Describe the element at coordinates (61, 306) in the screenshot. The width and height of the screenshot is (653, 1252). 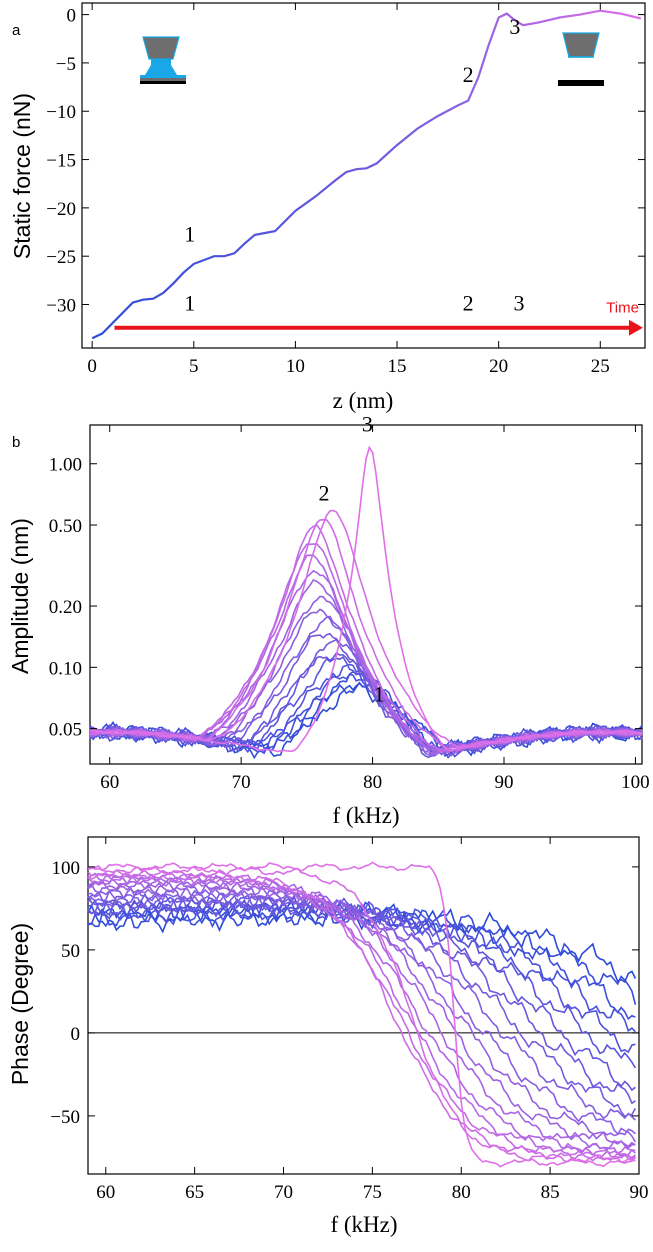
I see `y-tick-label: −30` at that location.